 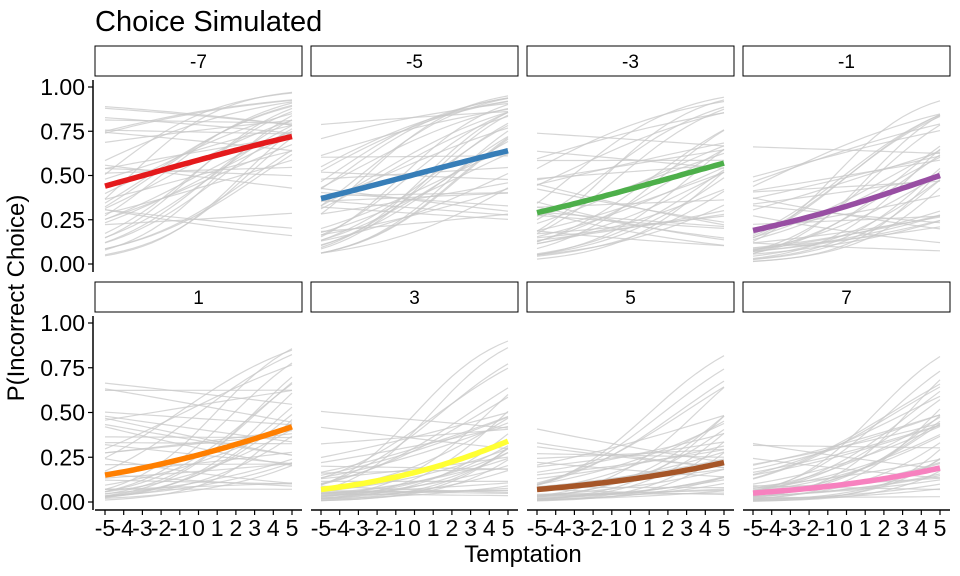 What do you see at coordinates (62, 323) in the screenshot?
I see `y-tick-label: 1.00` at bounding box center [62, 323].